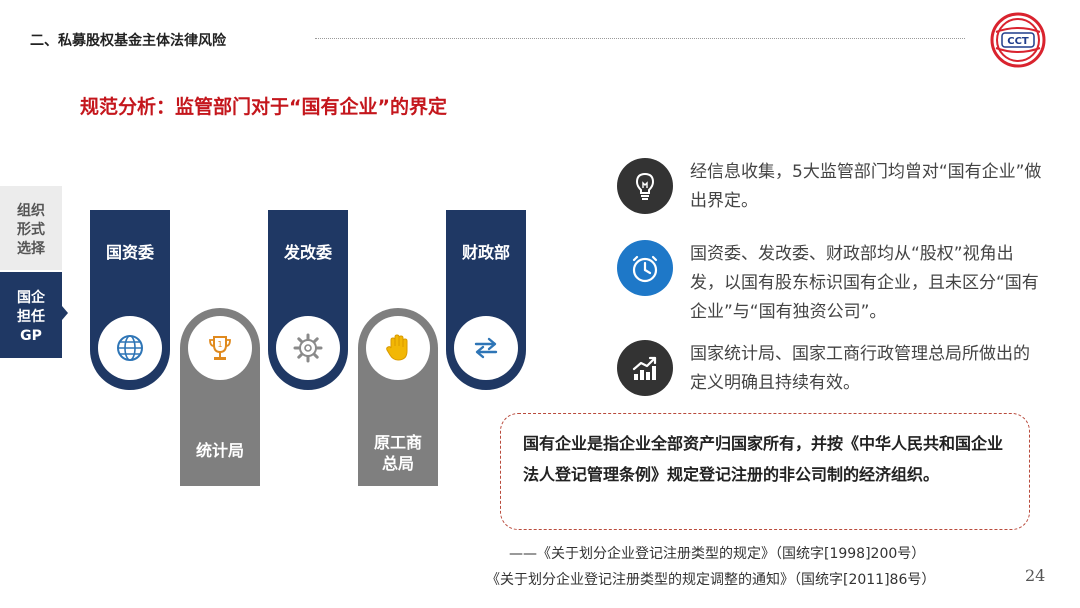 The image size is (1080, 608). What do you see at coordinates (220, 397) in the screenshot?
I see `pillar-statistics-bureau: 1 统计局` at bounding box center [220, 397].